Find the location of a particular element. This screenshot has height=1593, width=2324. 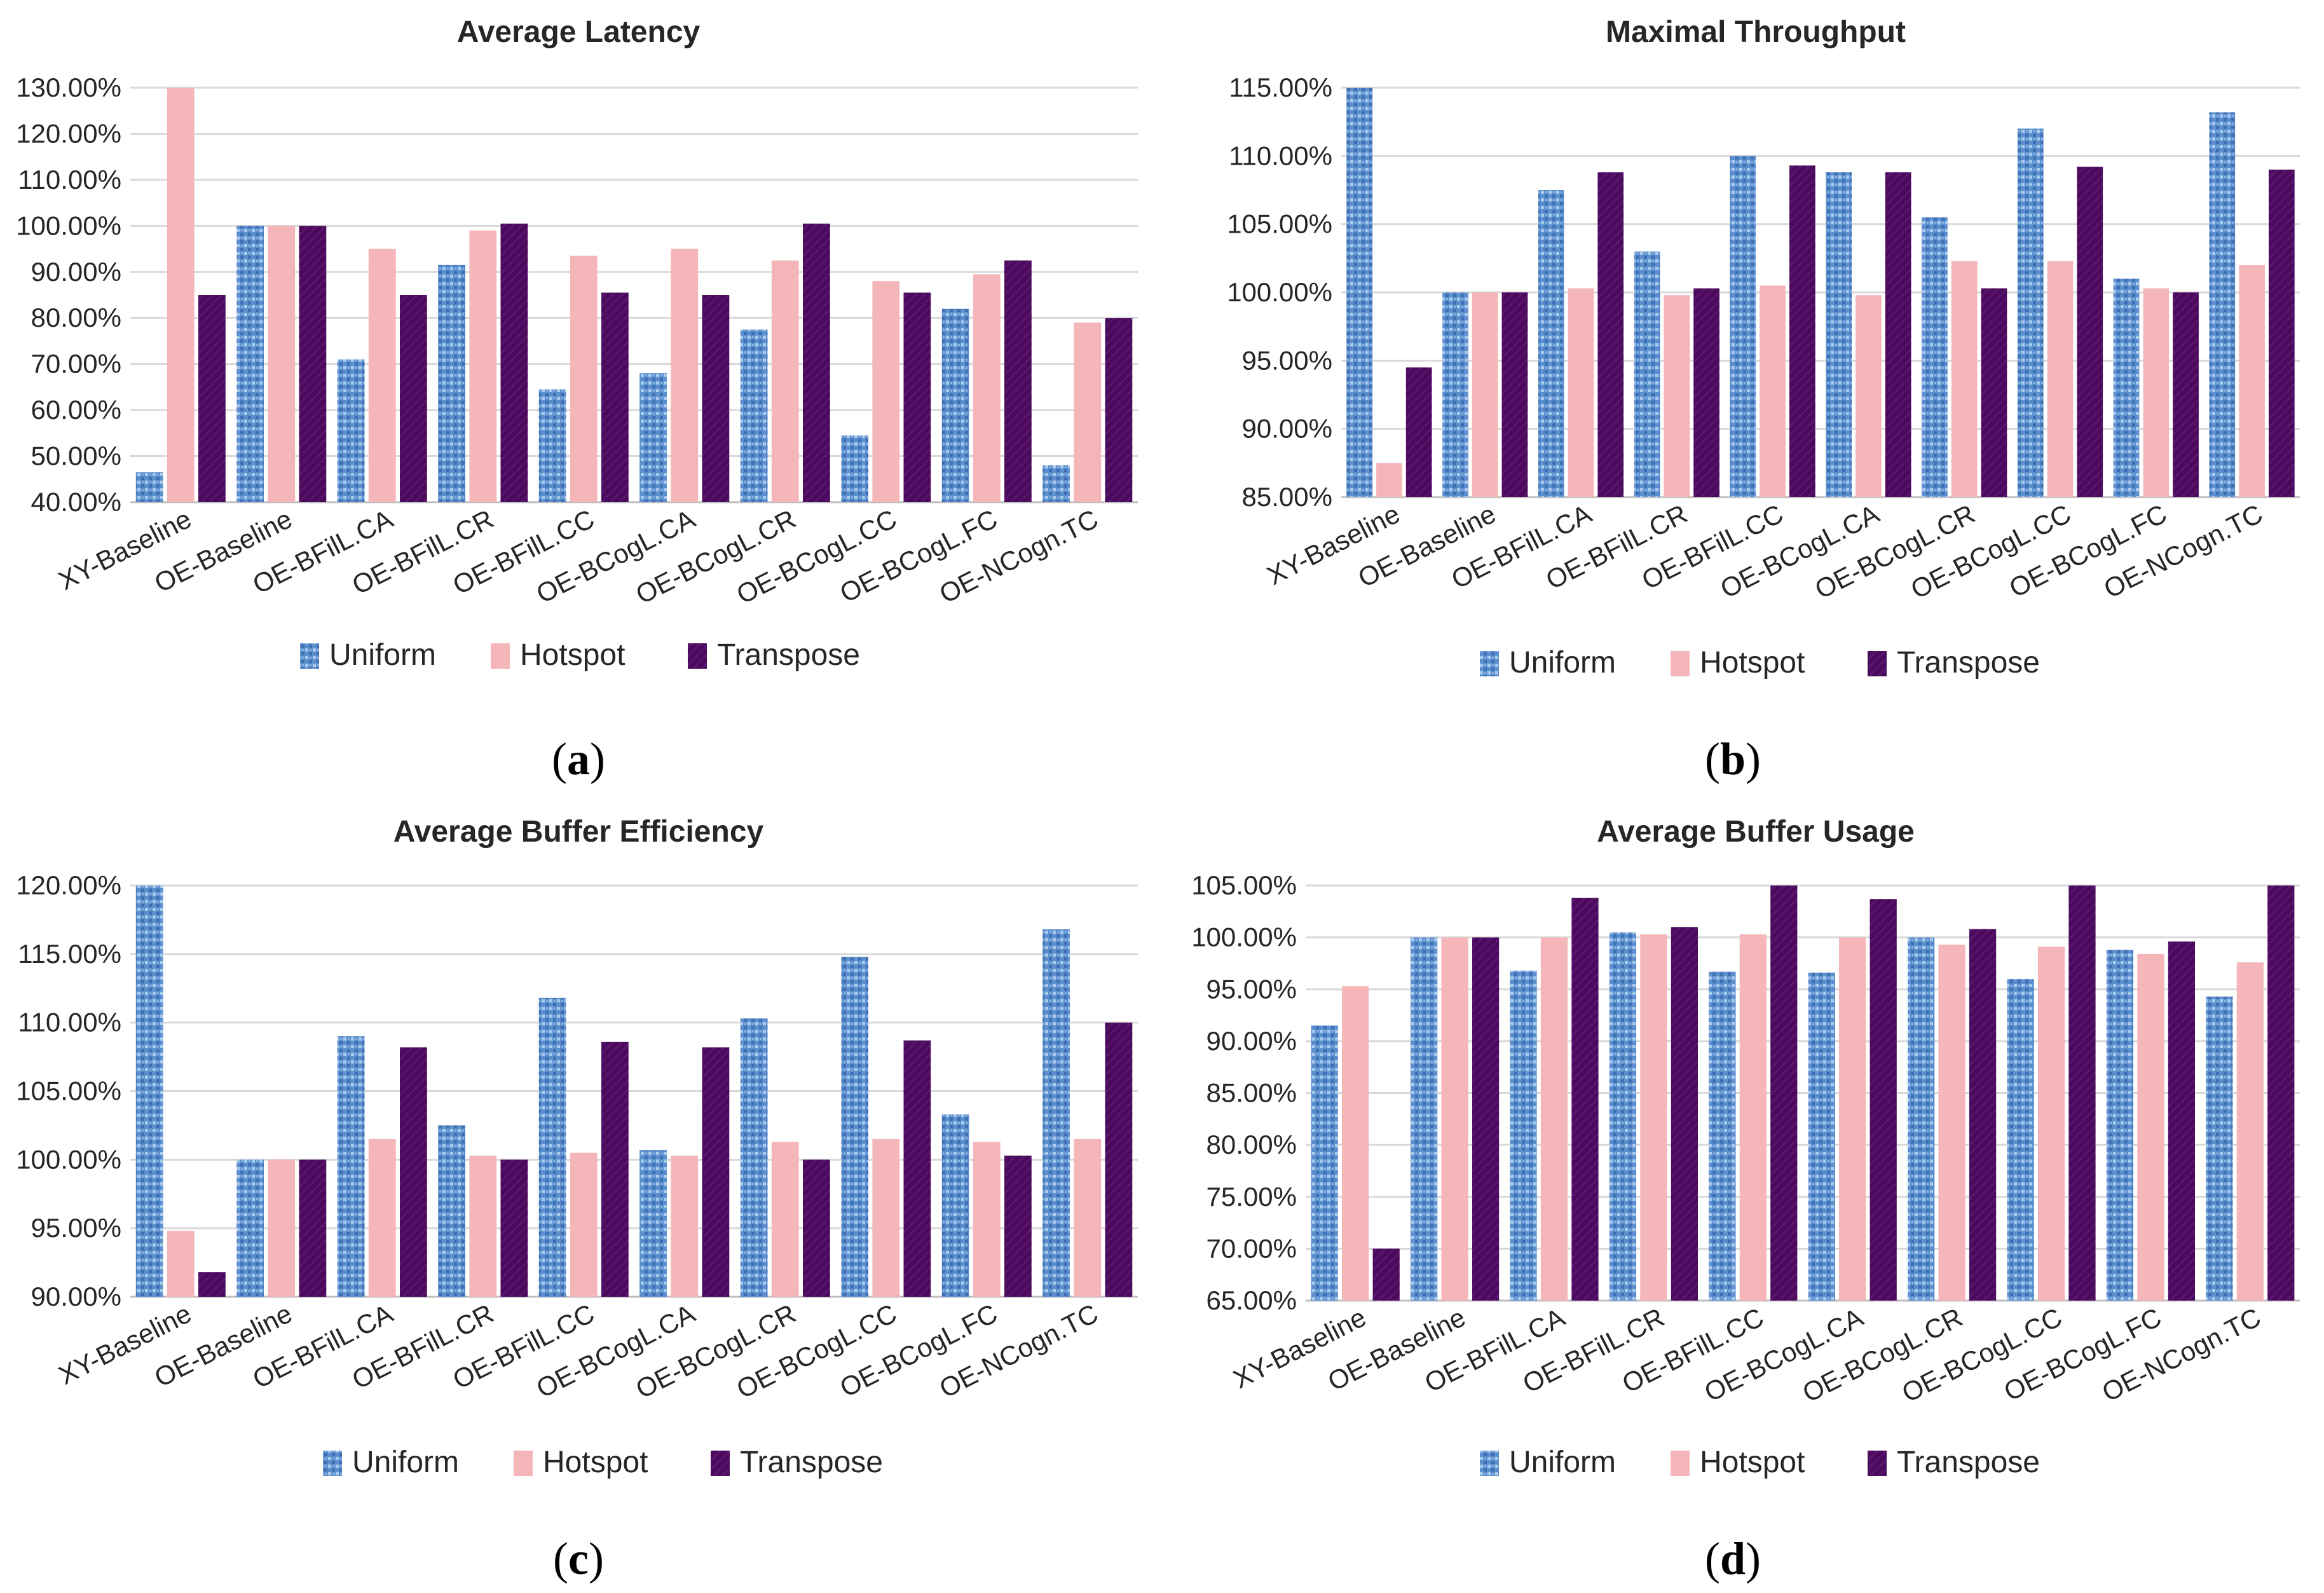

y-tick-label: 105.00% is located at coordinates (1279, 224).